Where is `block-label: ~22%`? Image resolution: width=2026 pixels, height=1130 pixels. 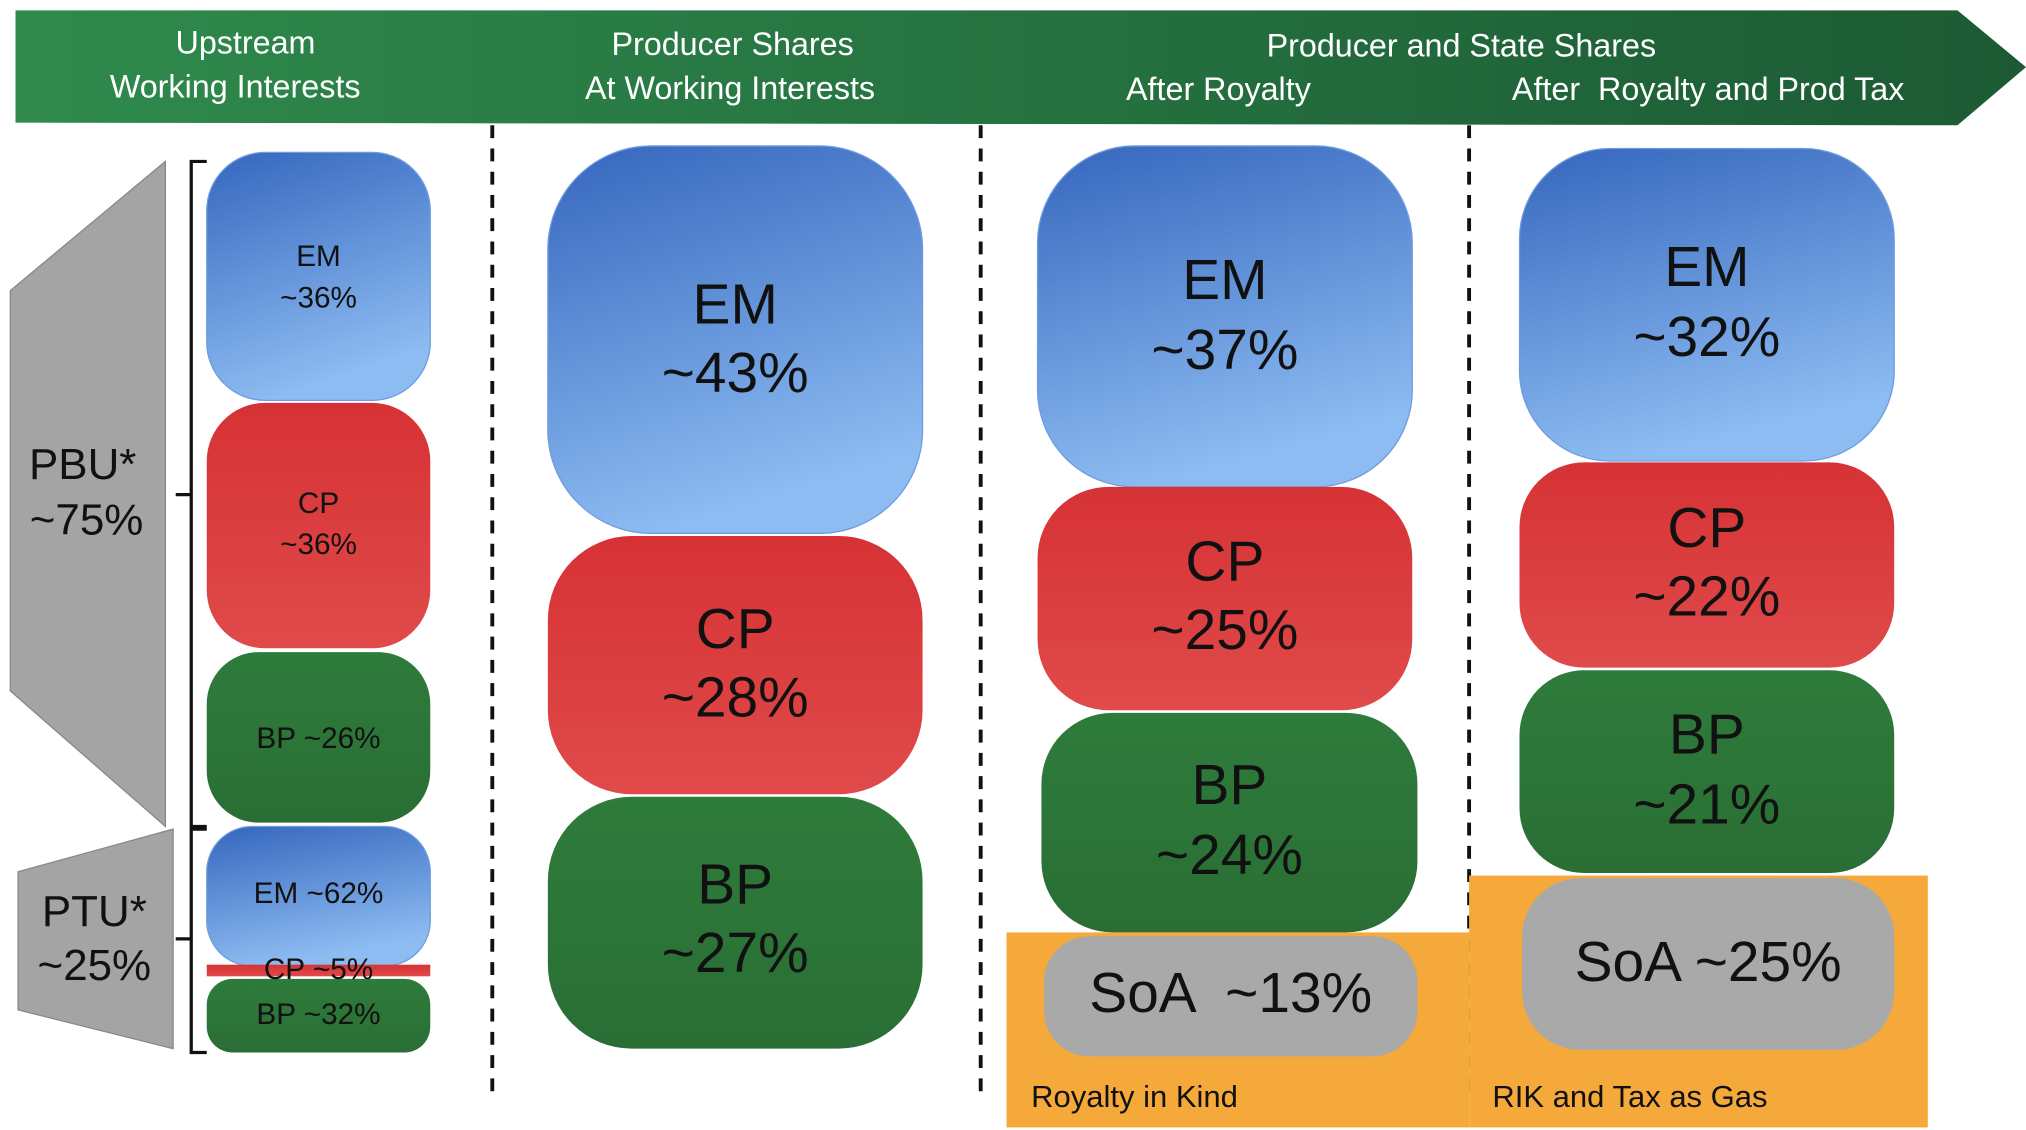 block-label: ~22% is located at coordinates (1706, 597).